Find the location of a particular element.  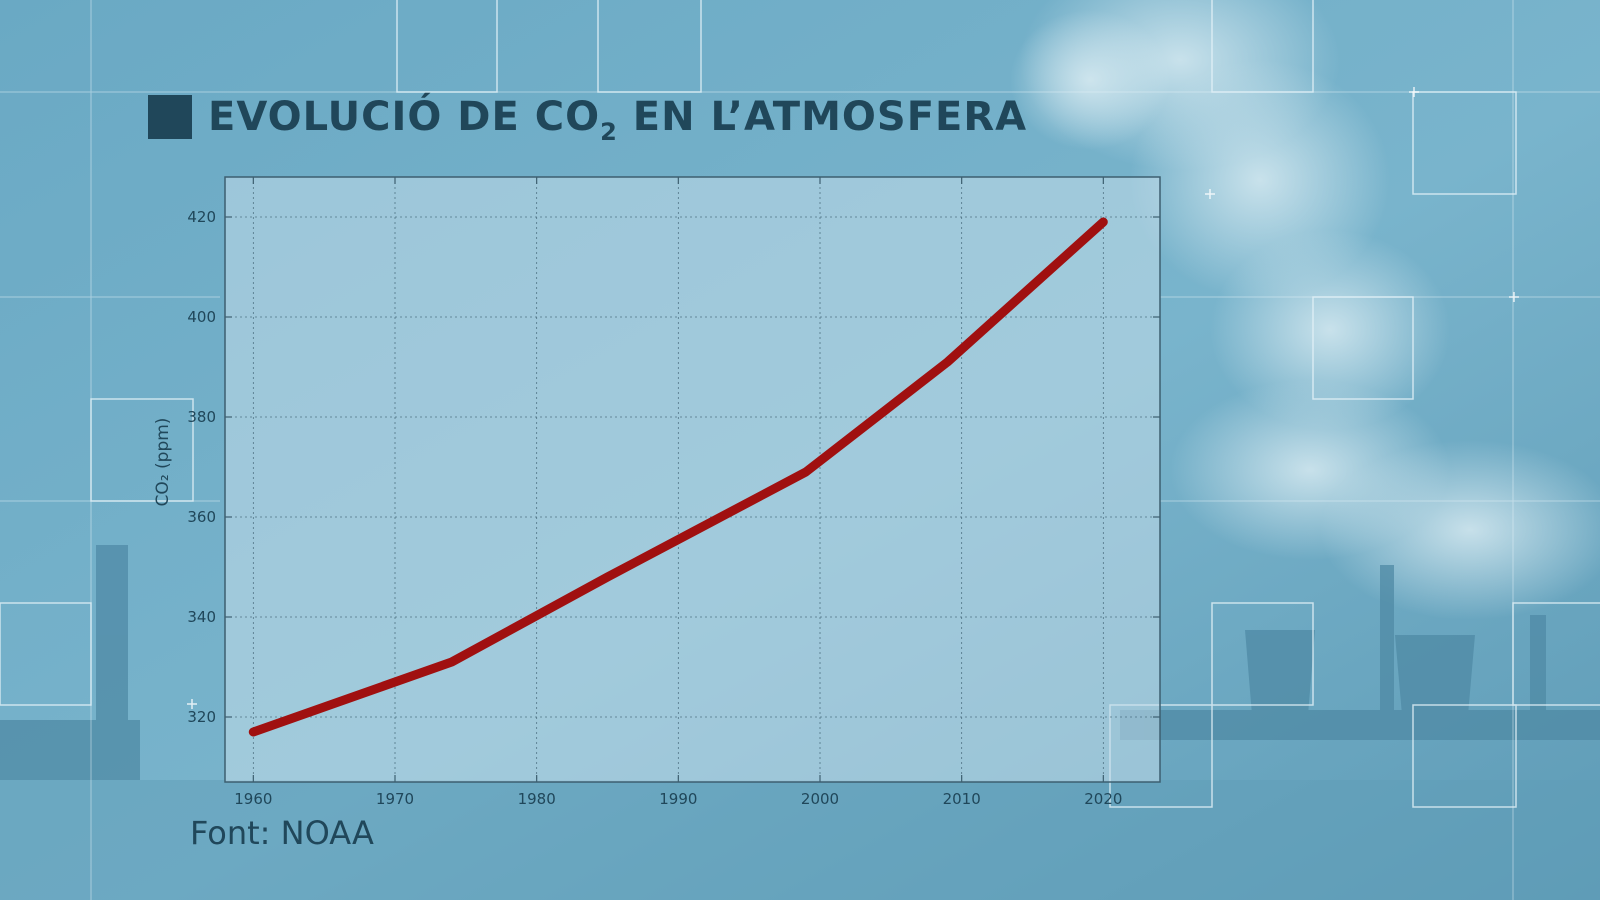

title-subscript: 2 is located at coordinates (609, 132).